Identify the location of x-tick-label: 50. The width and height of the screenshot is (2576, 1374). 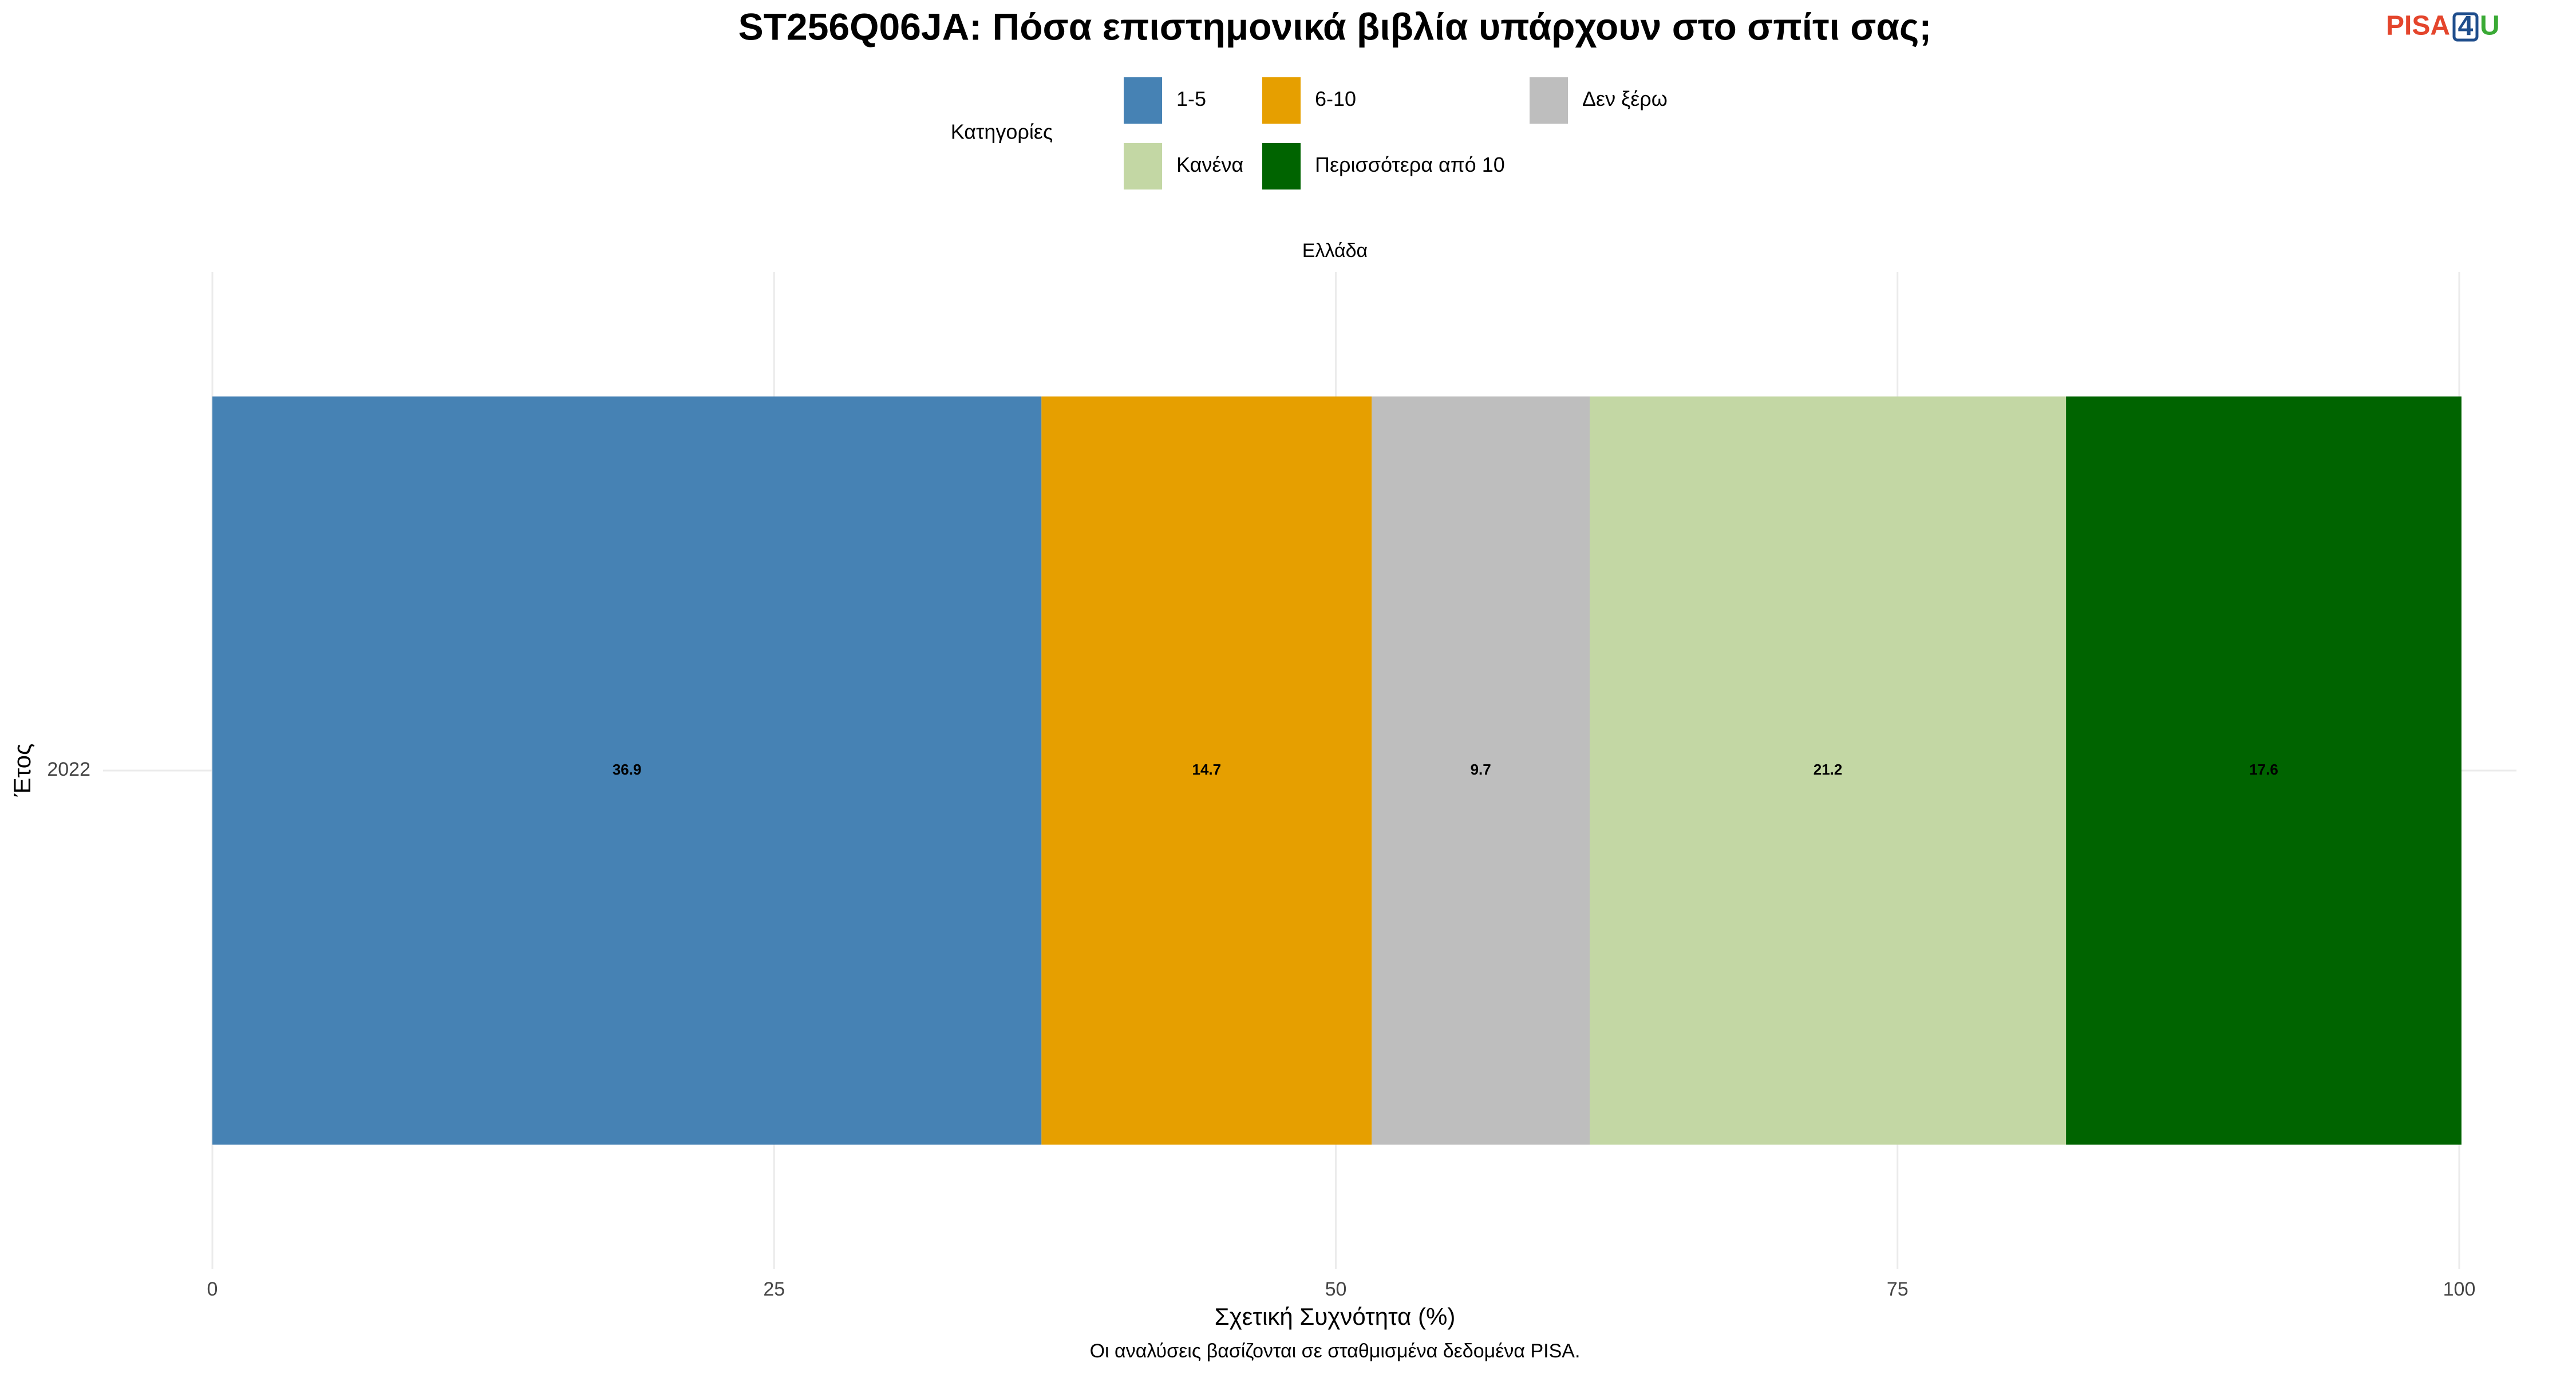
(1336, 1289).